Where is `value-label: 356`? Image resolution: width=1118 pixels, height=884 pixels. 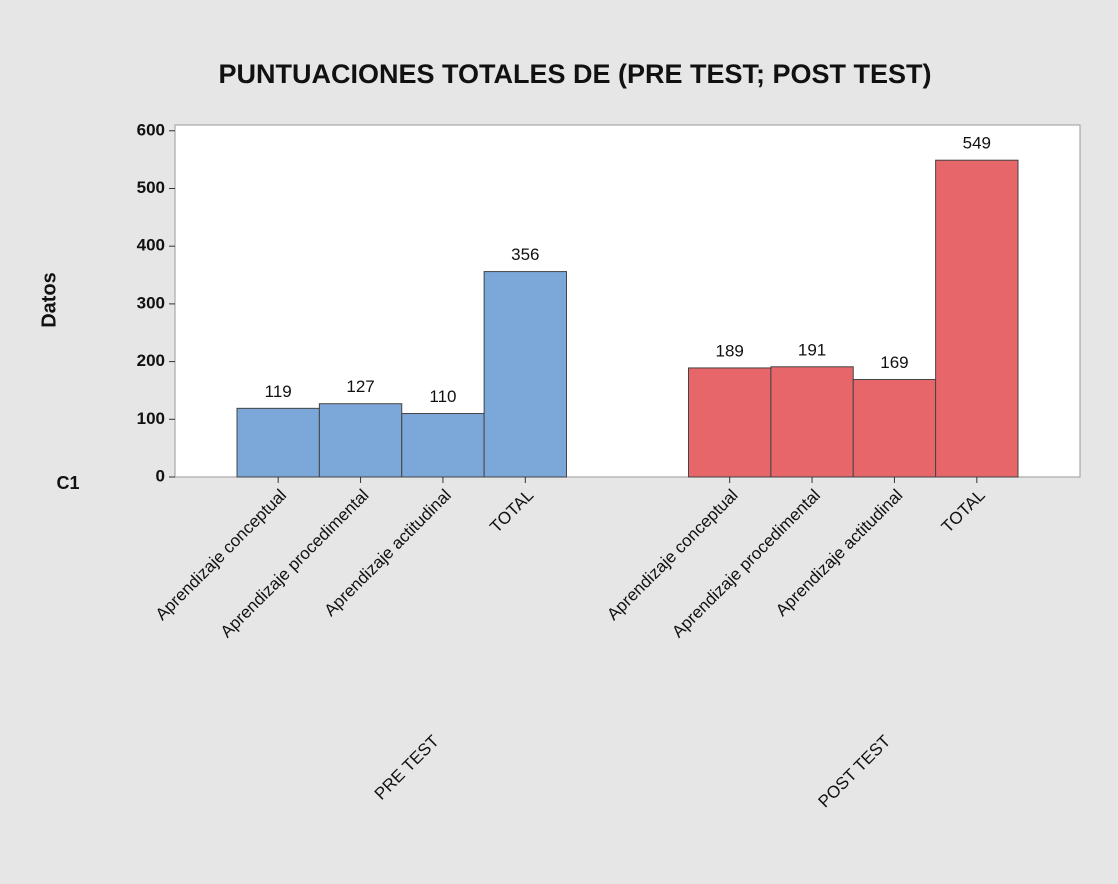
value-label: 356 is located at coordinates (525, 254).